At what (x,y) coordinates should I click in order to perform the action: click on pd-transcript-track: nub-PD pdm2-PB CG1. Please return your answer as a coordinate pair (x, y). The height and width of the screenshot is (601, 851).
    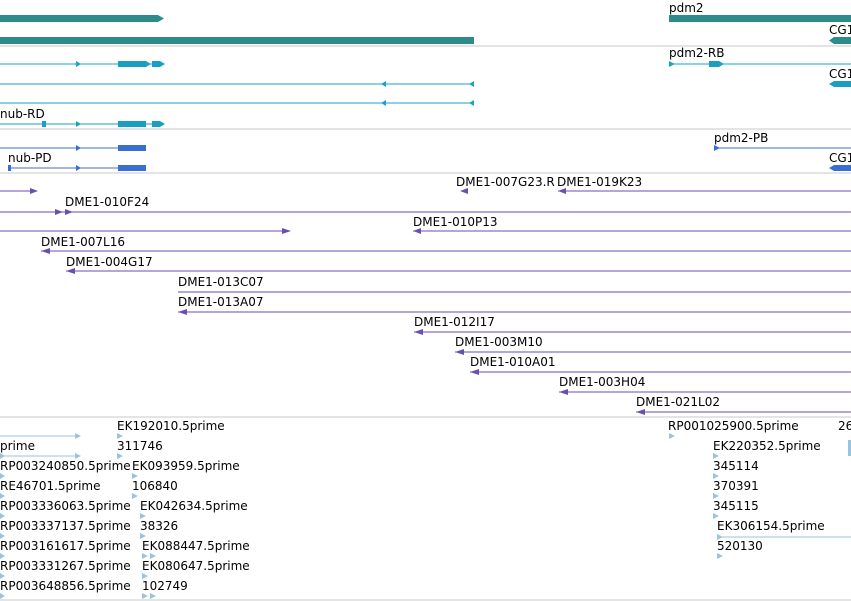
    Looking at the image, I should click on (425, 152).